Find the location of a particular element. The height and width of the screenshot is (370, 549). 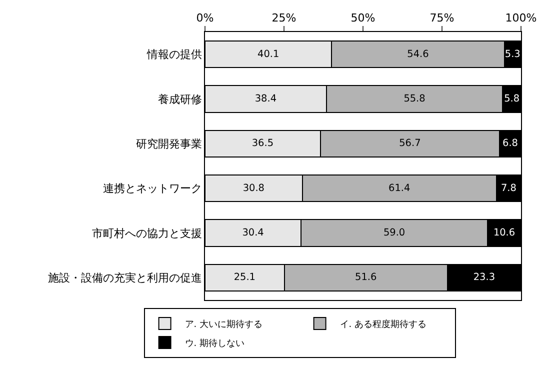

y-tick-label: 研究開発事業 is located at coordinates (169, 144).